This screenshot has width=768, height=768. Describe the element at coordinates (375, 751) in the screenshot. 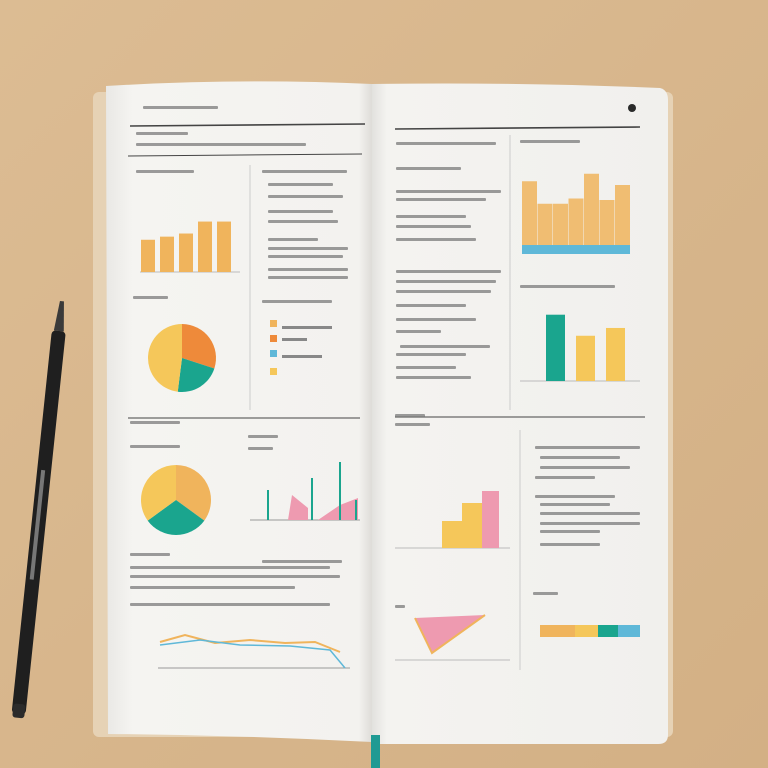

I see `bookmark-ribbon` at that location.